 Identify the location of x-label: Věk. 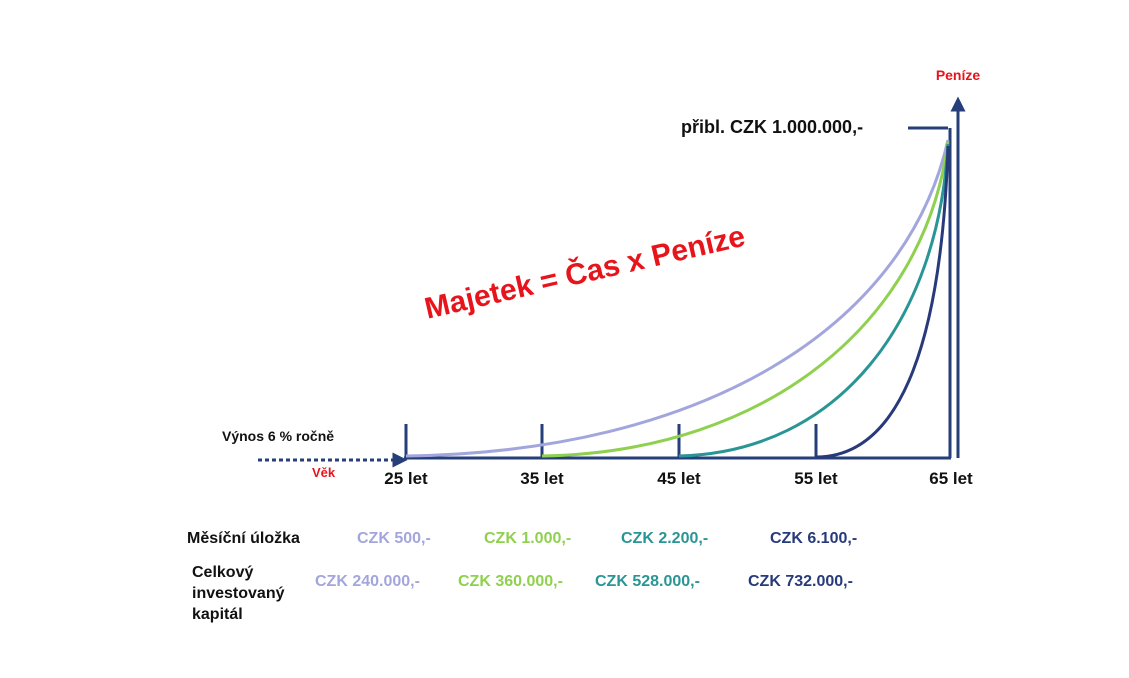
(324, 472).